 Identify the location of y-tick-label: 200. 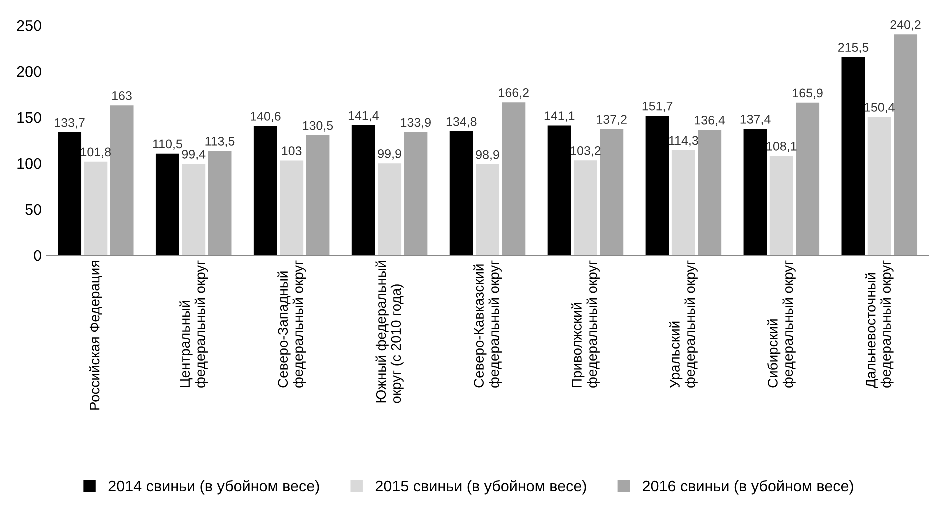
(29, 72).